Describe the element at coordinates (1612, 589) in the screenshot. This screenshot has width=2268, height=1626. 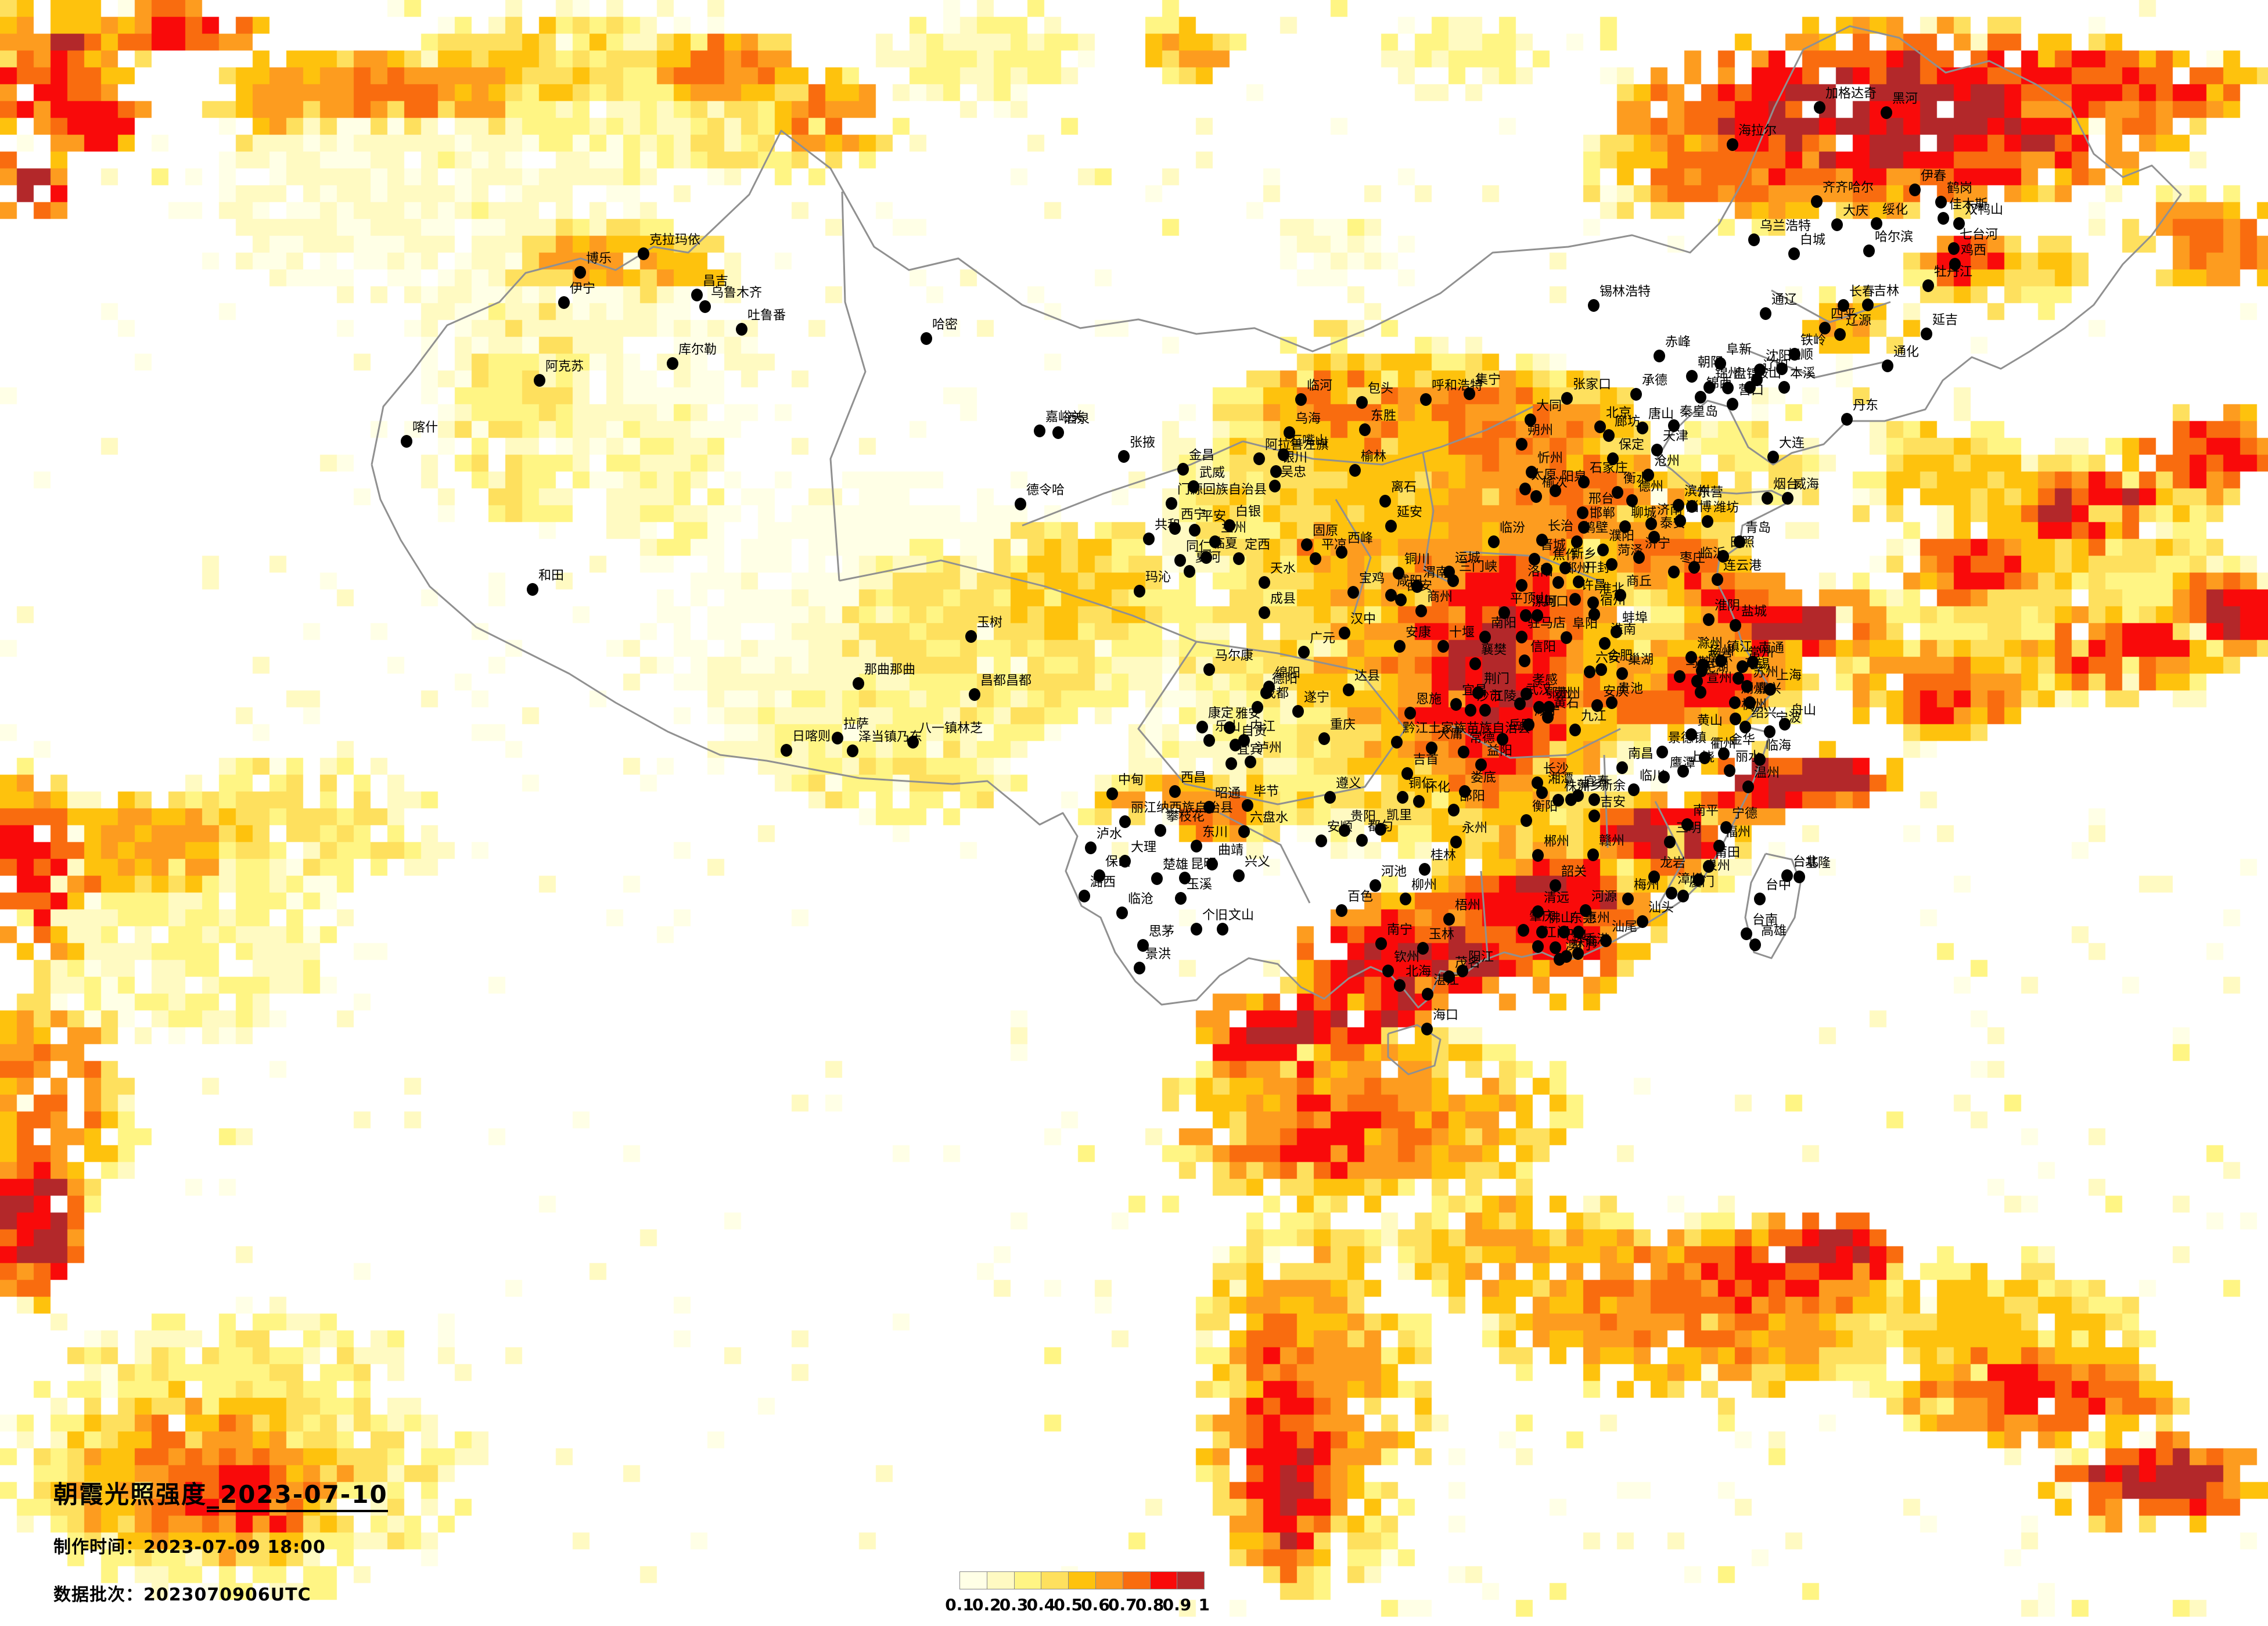
I see `city-label: 淮北` at that location.